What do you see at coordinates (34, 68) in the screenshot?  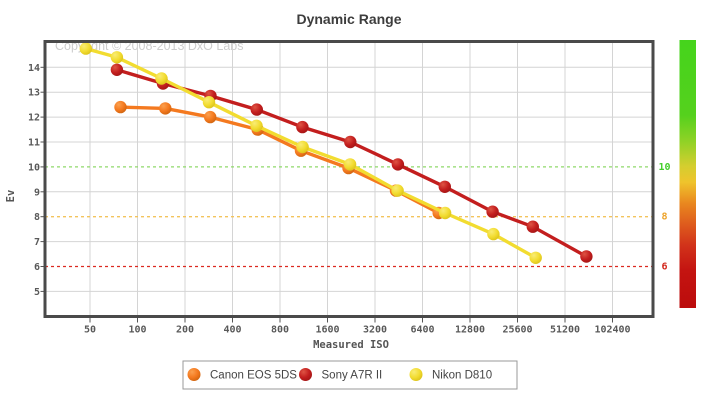 I see `y-tick-label: 14` at bounding box center [34, 68].